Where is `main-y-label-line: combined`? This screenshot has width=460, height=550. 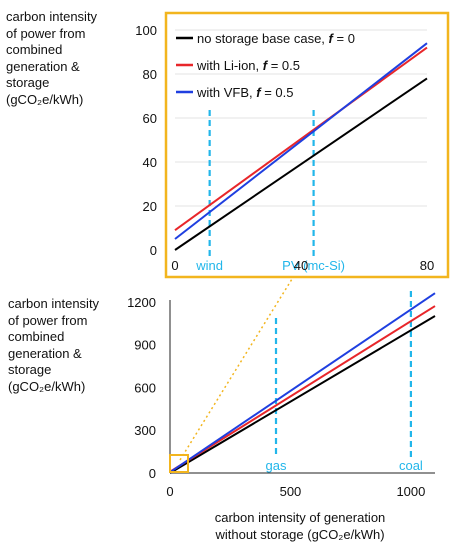 main-y-label-line: combined is located at coordinates (36, 336).